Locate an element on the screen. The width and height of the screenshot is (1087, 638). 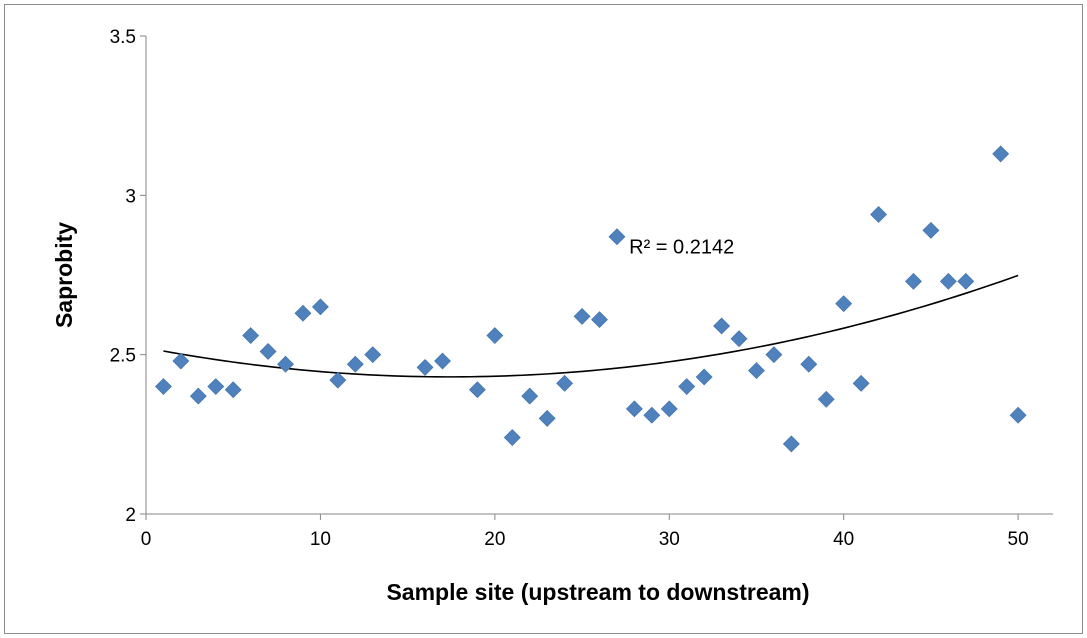
x-tick-label: 0 is located at coordinates (146, 539).